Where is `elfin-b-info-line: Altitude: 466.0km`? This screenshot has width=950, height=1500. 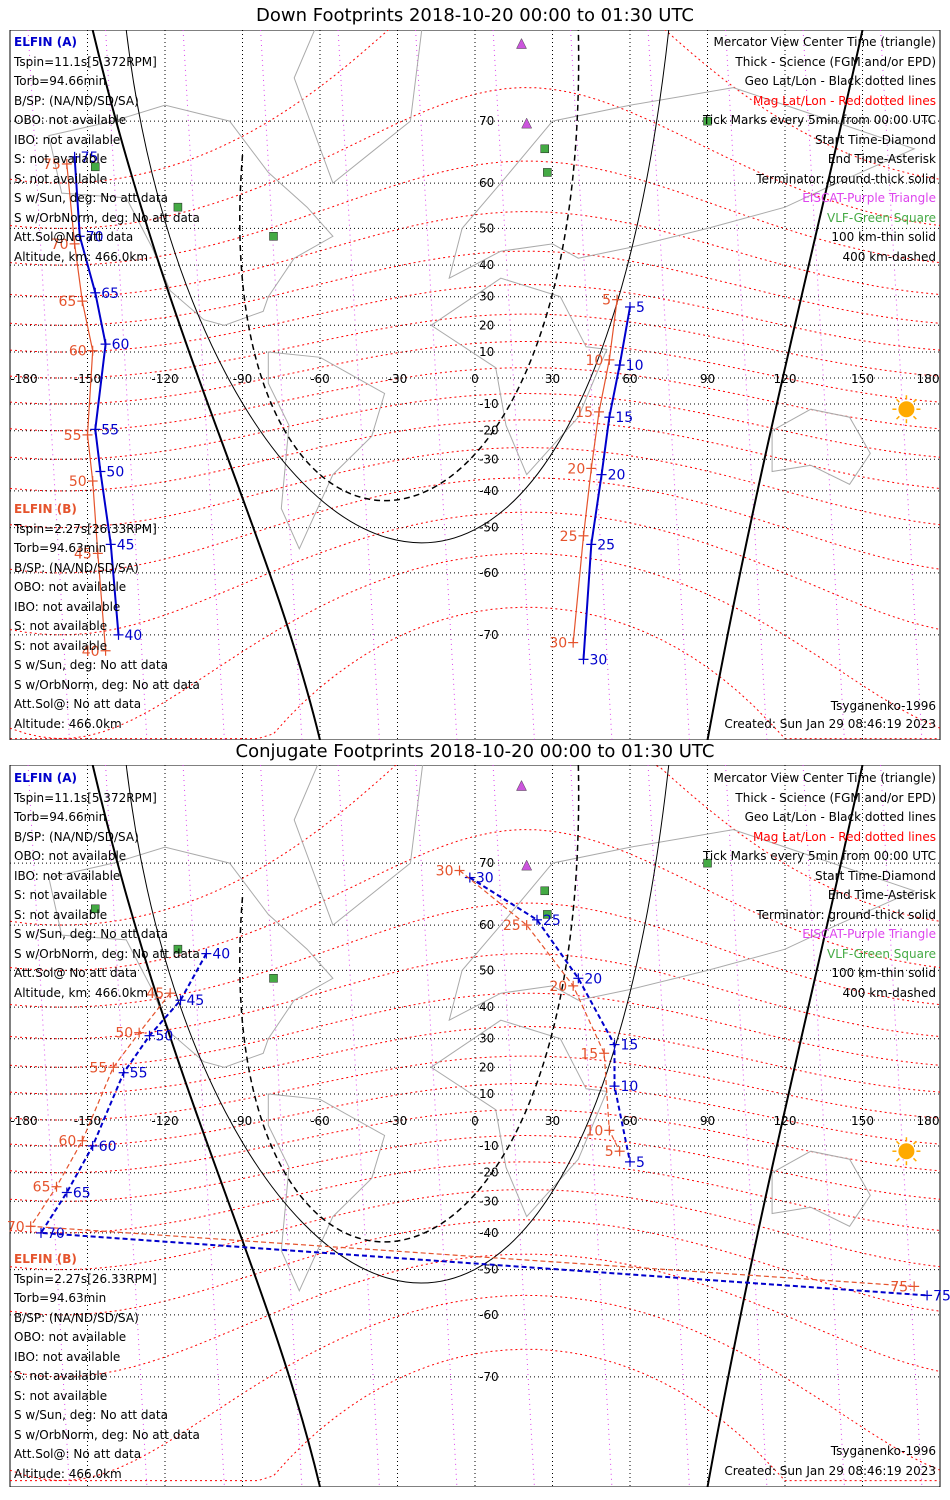
elfin-b-info-line: Altitude: 466.0km is located at coordinates (68, 723).